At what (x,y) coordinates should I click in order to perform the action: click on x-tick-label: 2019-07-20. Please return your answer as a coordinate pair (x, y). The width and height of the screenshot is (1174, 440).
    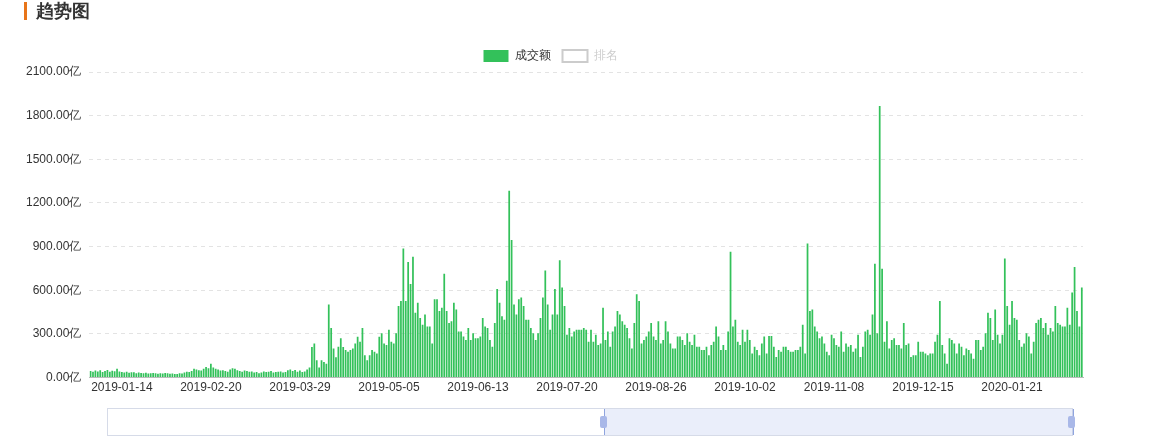
    Looking at the image, I should click on (567, 387).